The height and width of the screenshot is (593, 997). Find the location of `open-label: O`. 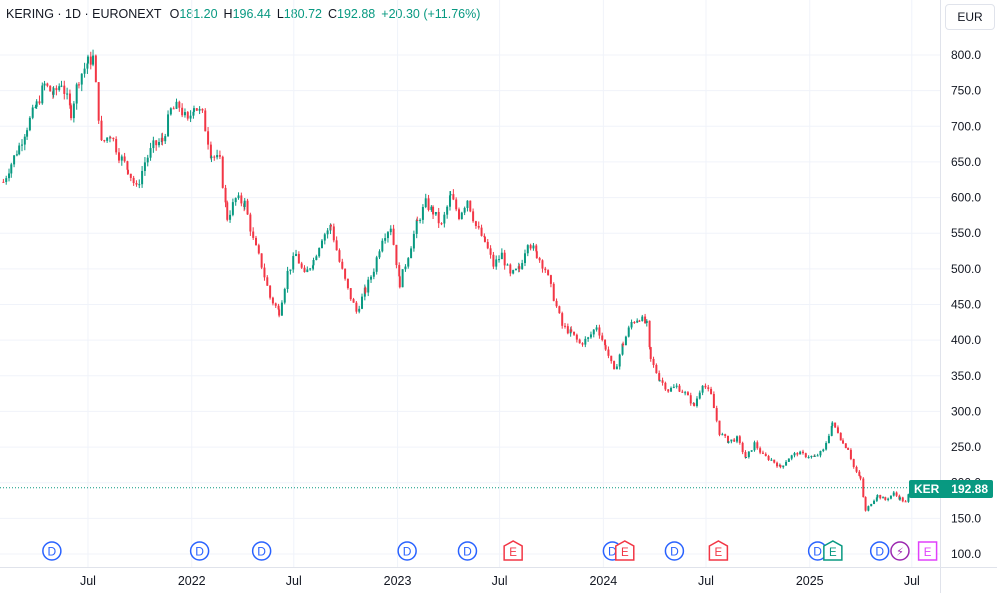

open-label: O is located at coordinates (174, 14).